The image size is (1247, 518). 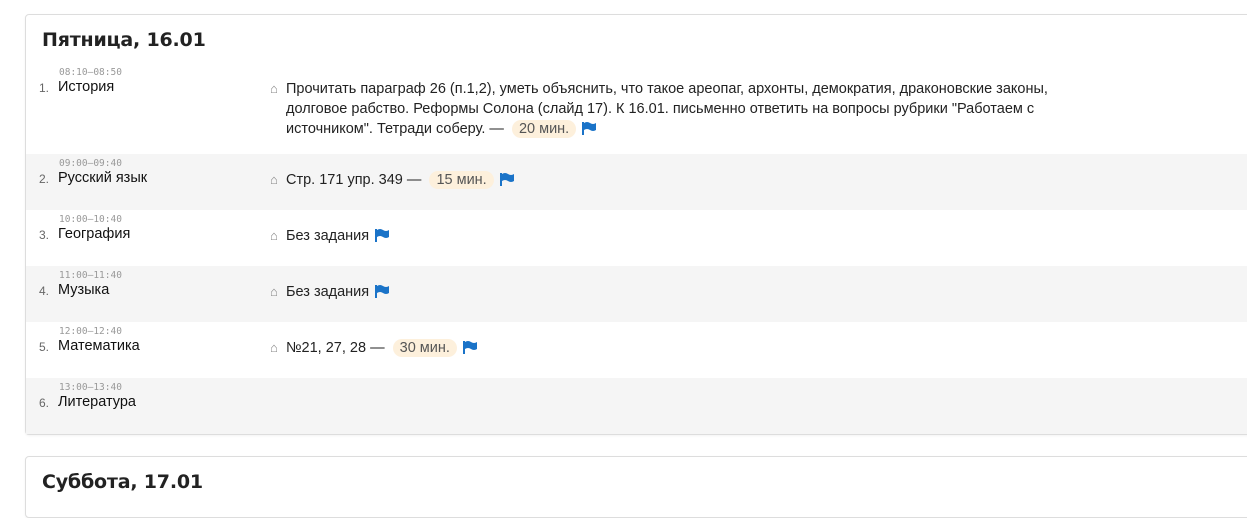 What do you see at coordinates (44, 235) in the screenshot?
I see `lesson-number: 3.` at bounding box center [44, 235].